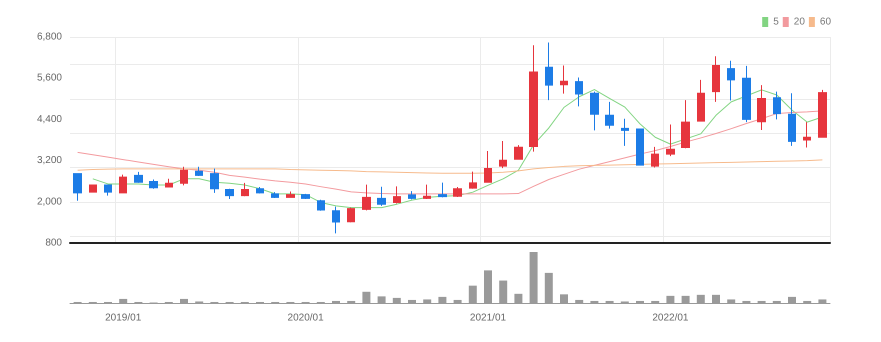 The image size is (881, 342). I want to click on legend-label: 60, so click(826, 22).